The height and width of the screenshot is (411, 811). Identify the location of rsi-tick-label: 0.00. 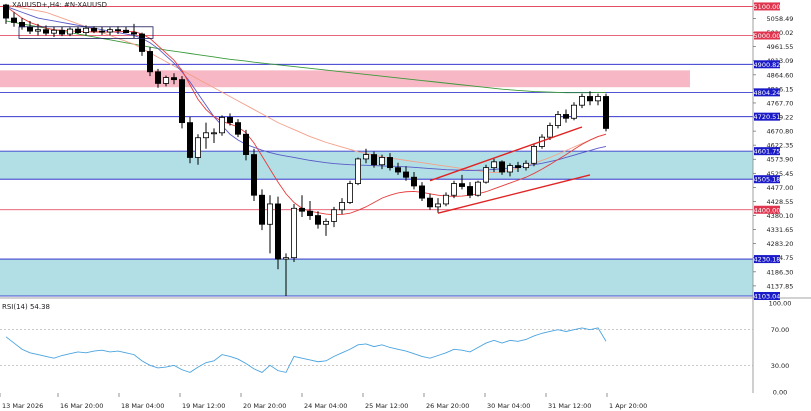
(780, 393).